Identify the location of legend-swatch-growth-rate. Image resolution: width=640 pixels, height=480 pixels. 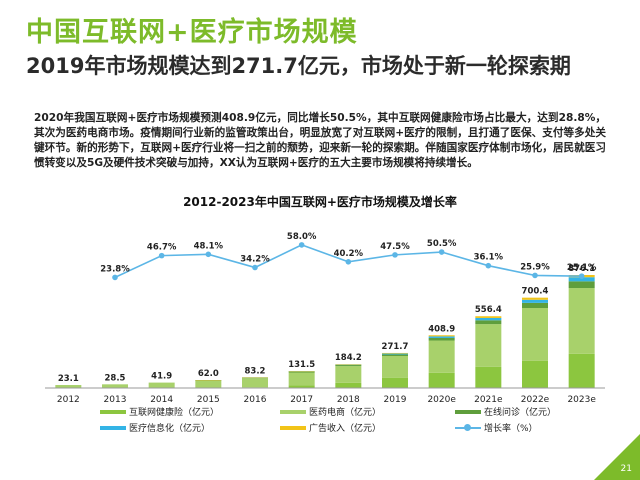
(468, 427).